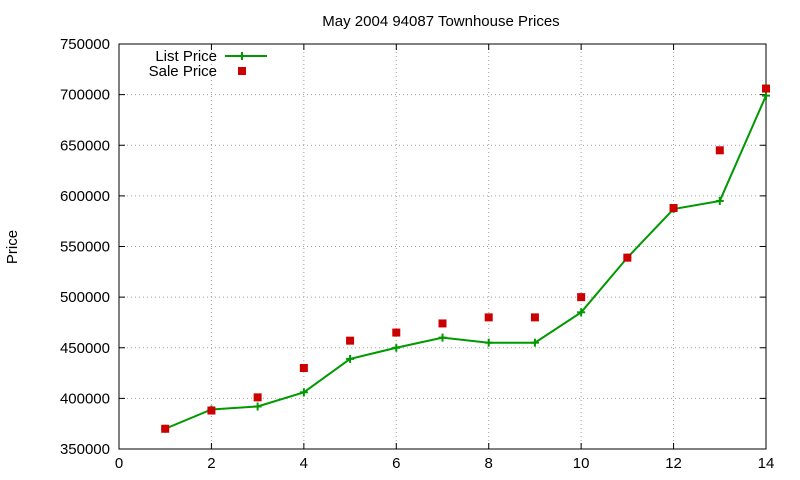 The height and width of the screenshot is (480, 800). I want to click on y-tick-label: 700000, so click(85, 95).